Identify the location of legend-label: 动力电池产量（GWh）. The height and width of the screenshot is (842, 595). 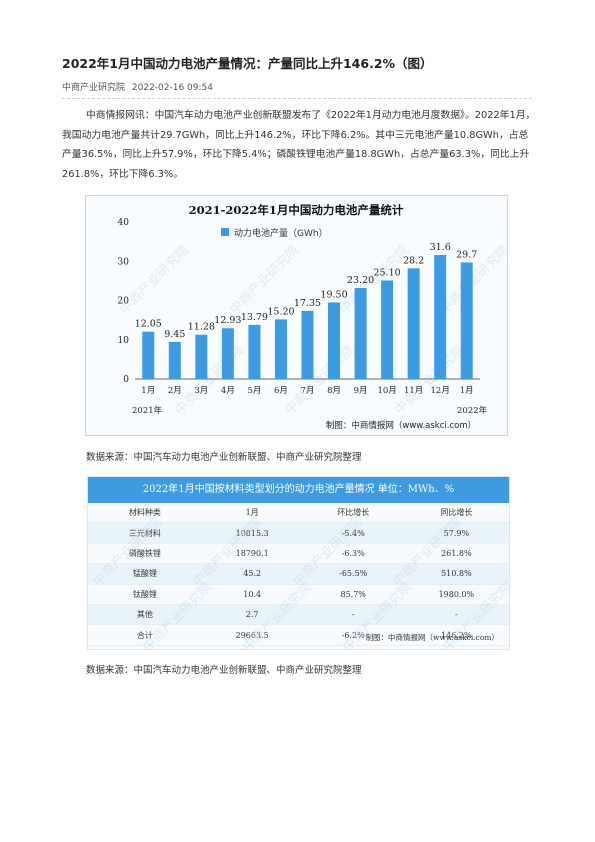
(281, 233).